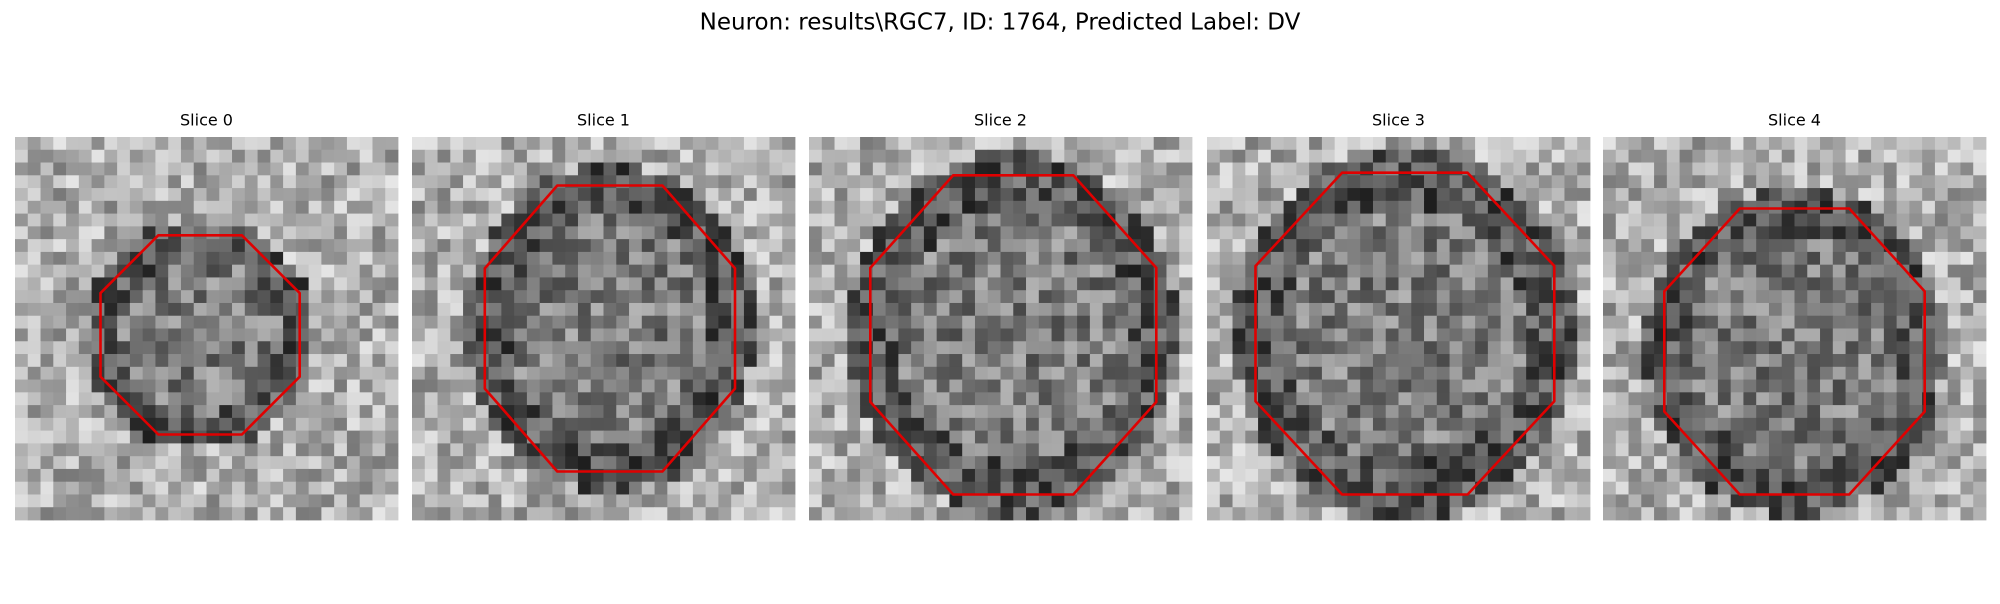 Image resolution: width=2000 pixels, height=604 pixels. I want to click on slice-title: Slice 1, so click(603, 120).